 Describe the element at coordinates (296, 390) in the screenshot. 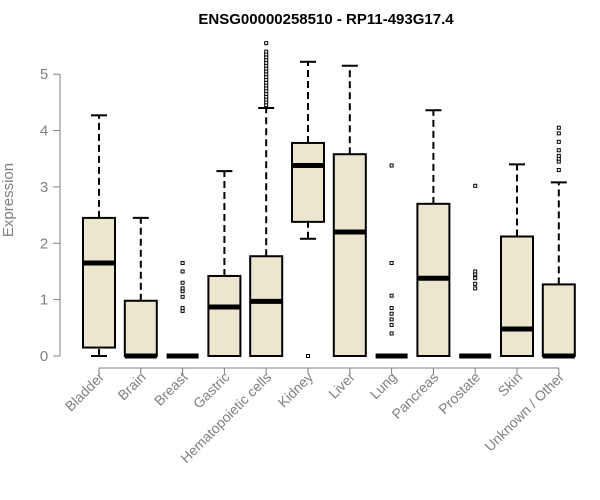

I see `x-tick-label: Kidney` at that location.